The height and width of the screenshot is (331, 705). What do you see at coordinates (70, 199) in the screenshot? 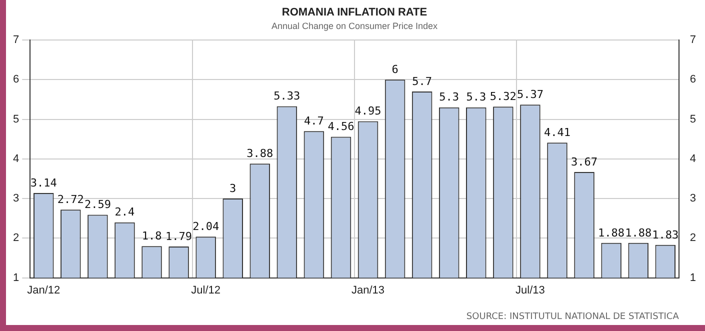
I see `data-label: 2.72` at bounding box center [70, 199].